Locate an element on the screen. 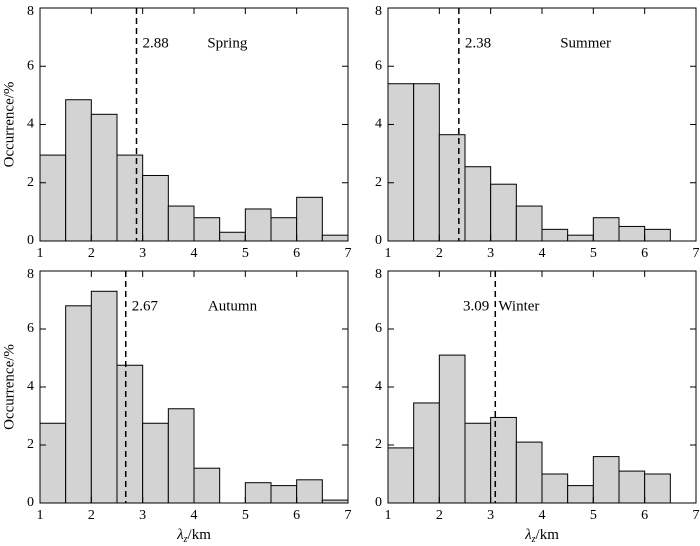  median-label: 2.38 is located at coordinates (478, 43).